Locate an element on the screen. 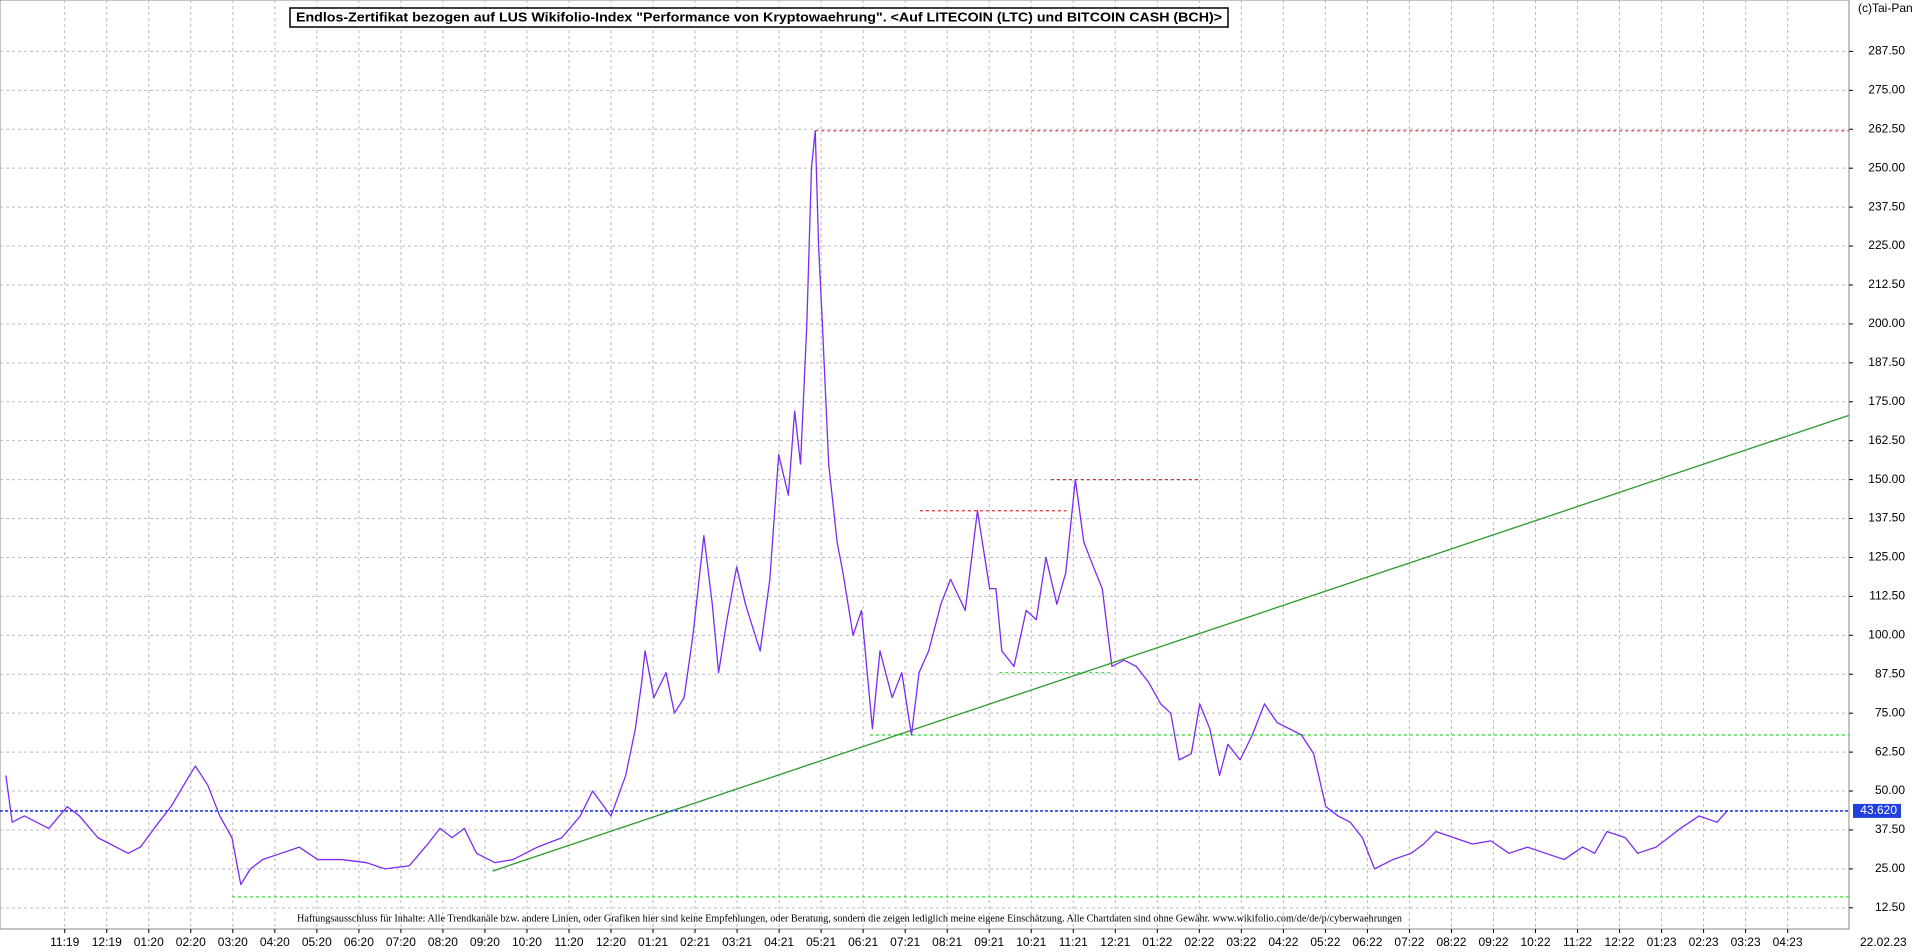 The width and height of the screenshot is (1916, 952). x-tick-label: 02:21 is located at coordinates (695, 942).